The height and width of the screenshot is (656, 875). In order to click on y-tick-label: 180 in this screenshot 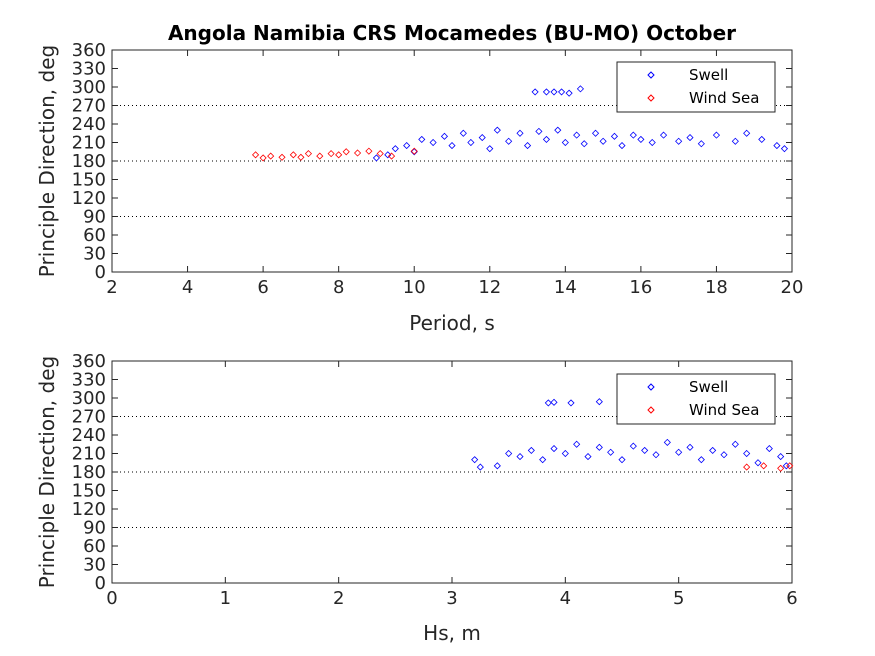, I will do `click(89, 472)`.